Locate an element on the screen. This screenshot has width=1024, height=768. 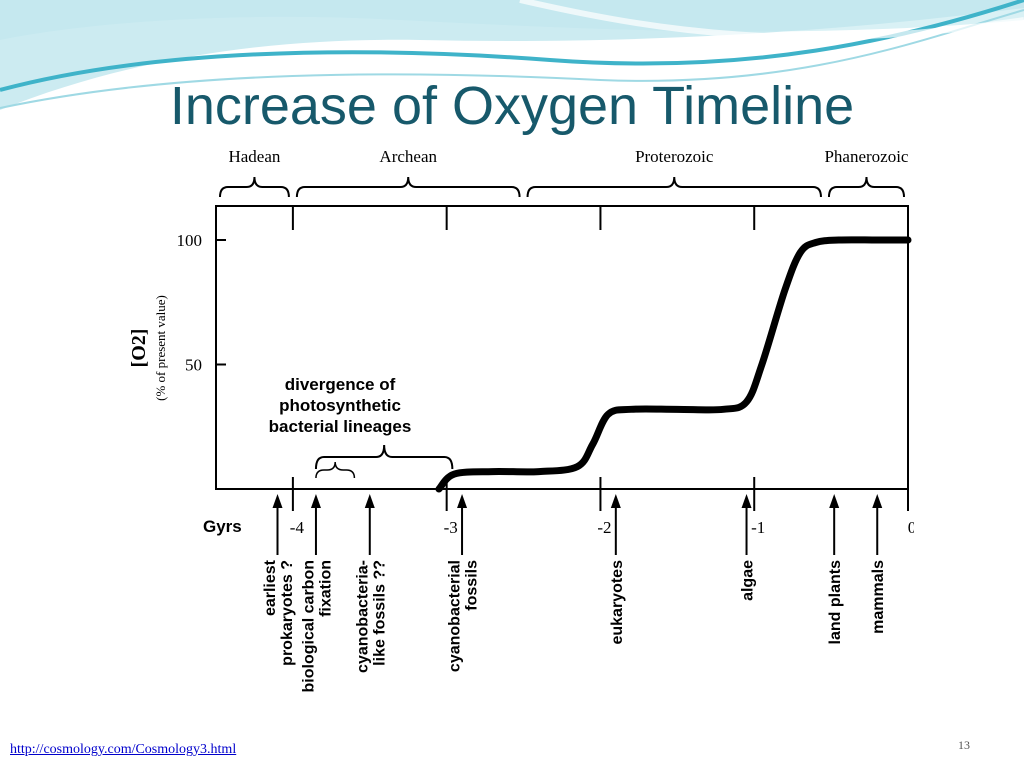
event-label-3-1: fossils is located at coordinates (472, 585).